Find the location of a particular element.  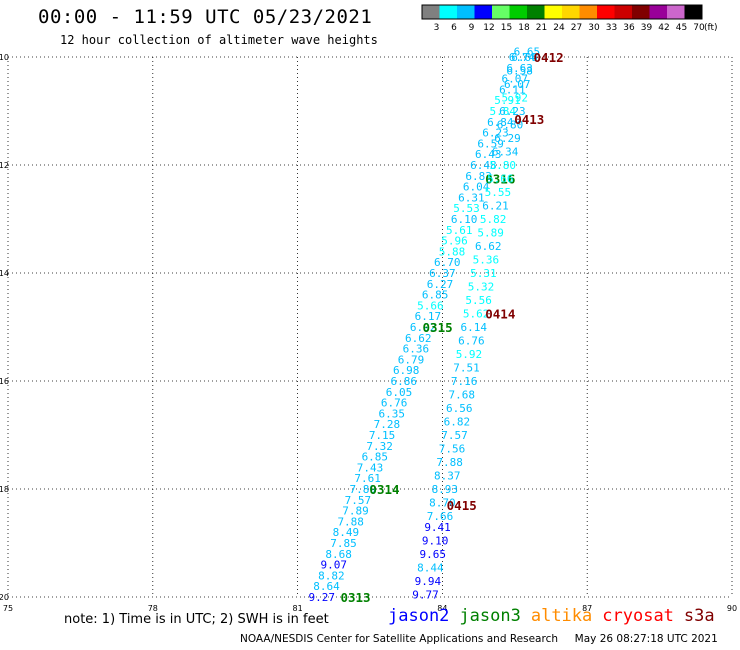

wave-height-label: 7.28 is located at coordinates (387, 424).